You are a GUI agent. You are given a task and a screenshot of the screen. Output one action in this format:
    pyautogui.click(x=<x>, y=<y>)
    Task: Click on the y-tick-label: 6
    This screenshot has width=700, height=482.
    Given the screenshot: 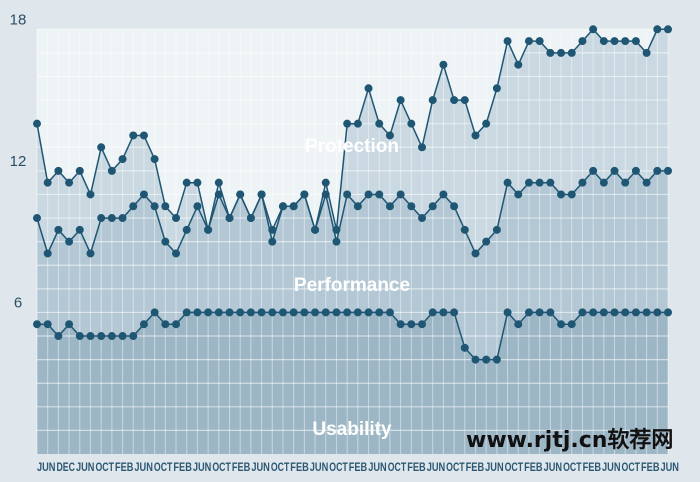 What is the action you would take?
    pyautogui.click(x=18, y=302)
    